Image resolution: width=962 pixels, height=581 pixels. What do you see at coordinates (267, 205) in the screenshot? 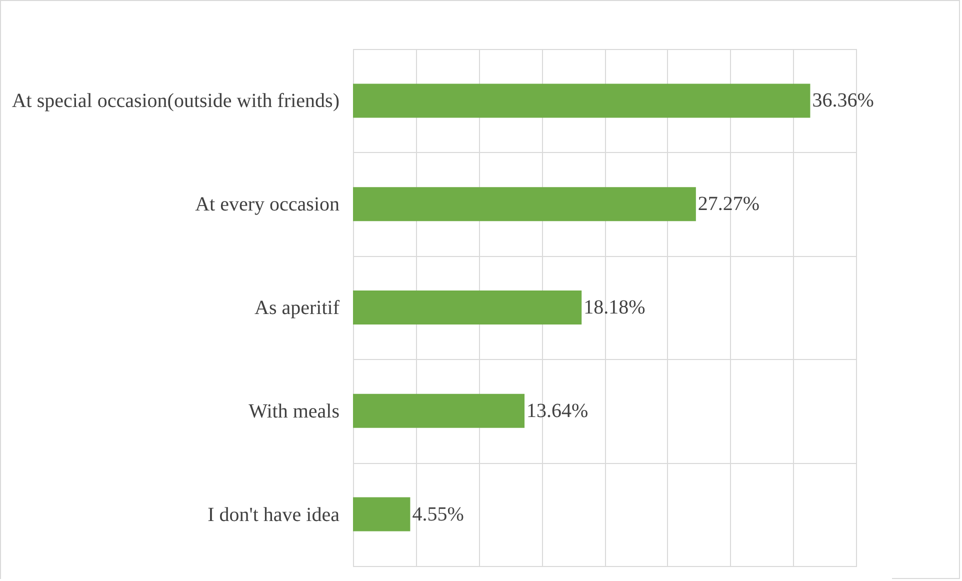
I see `y-tick-label: At every occasion` at bounding box center [267, 205].